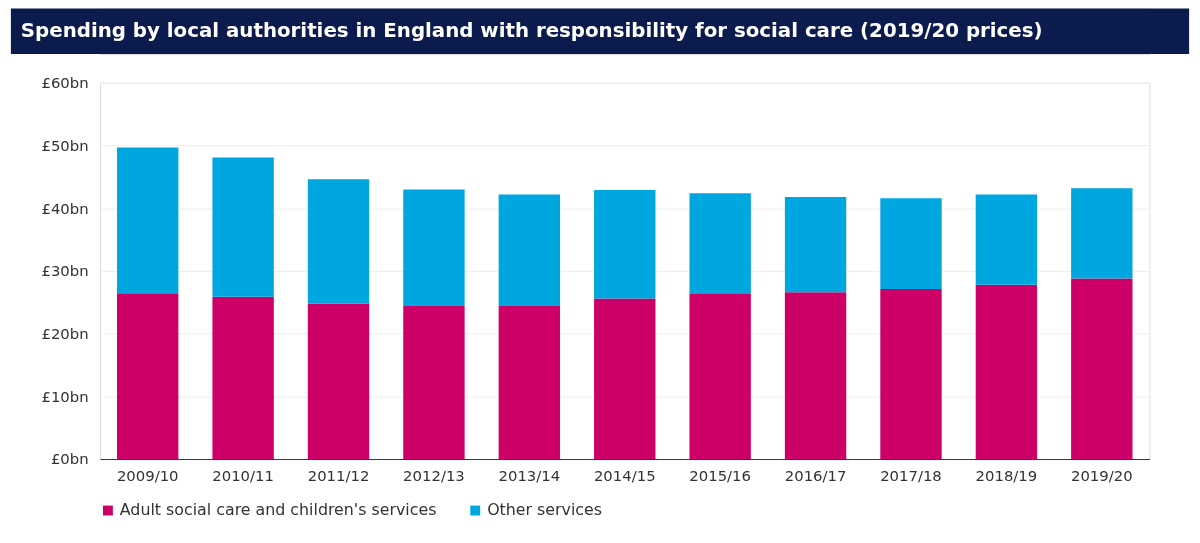  I want to click on x-tick-label: 2016/17, so click(815, 476).